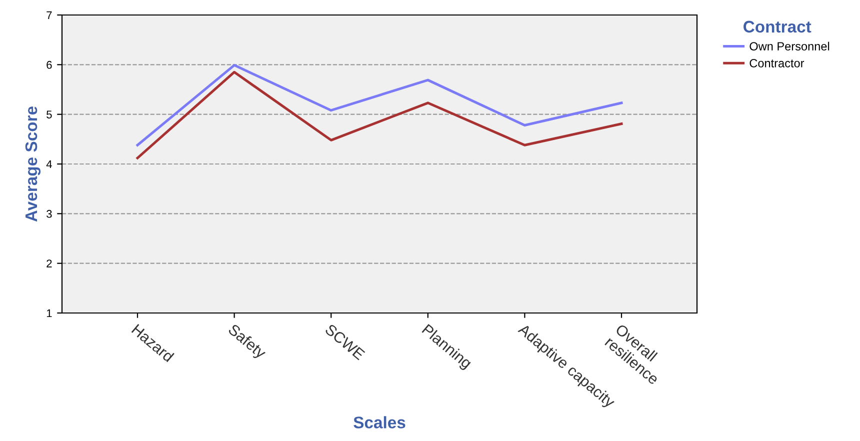 Image resolution: width=860 pixels, height=441 pixels. What do you see at coordinates (777, 63) in the screenshot?
I see `legend-label: Contractor` at bounding box center [777, 63].